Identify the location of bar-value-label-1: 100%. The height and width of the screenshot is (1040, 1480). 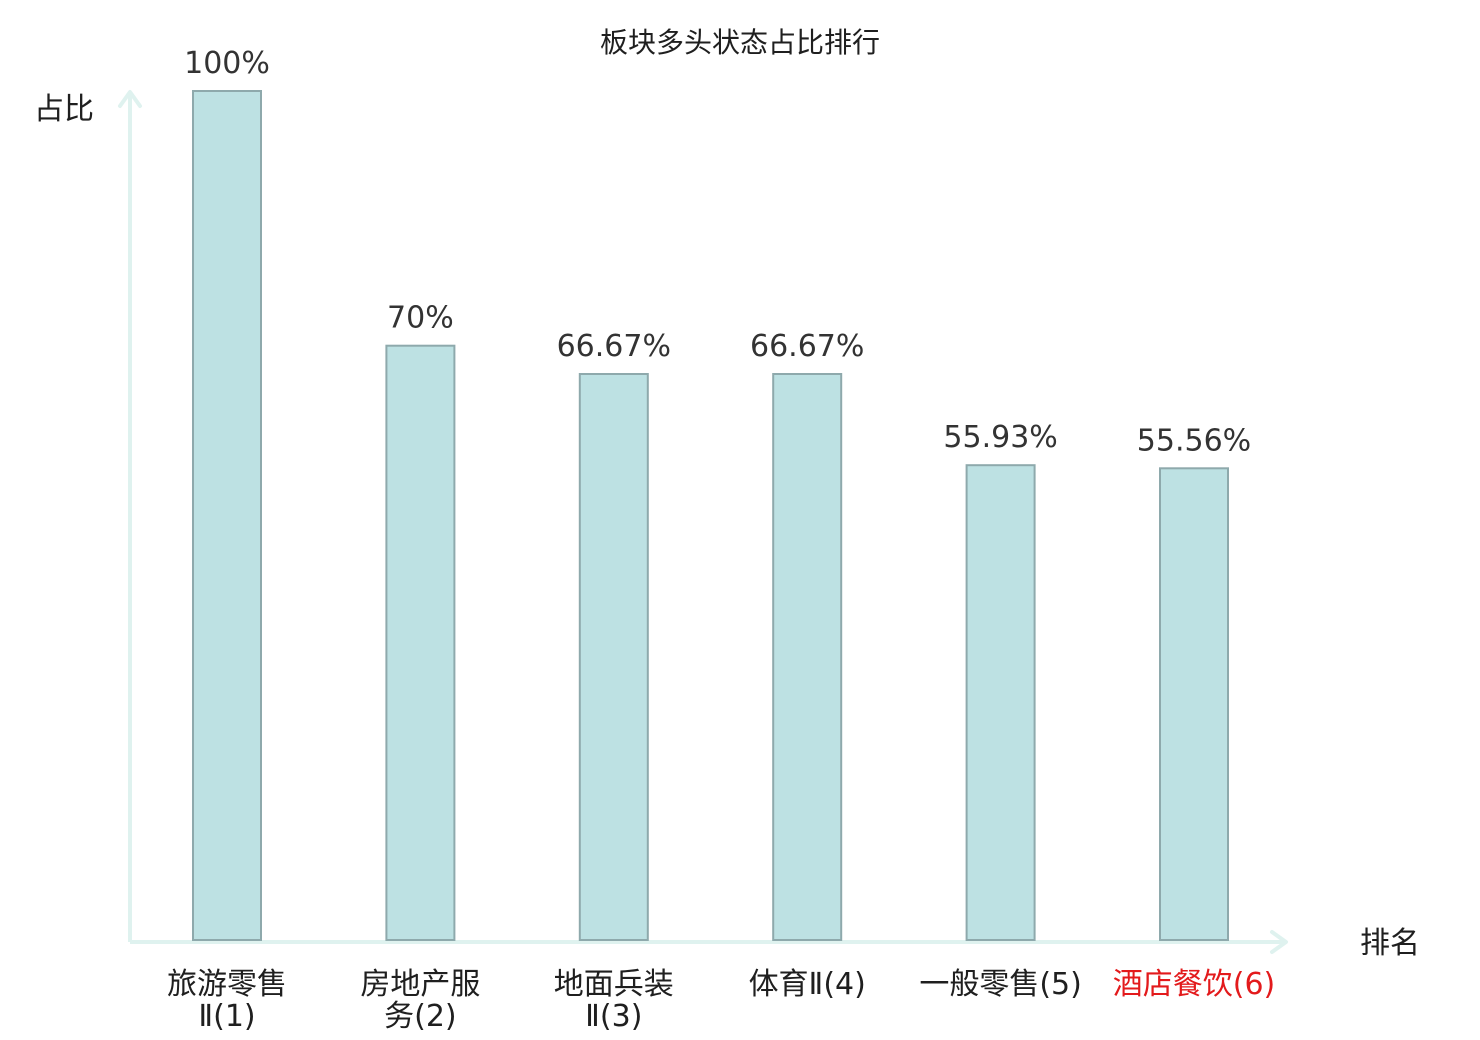
(227, 63).